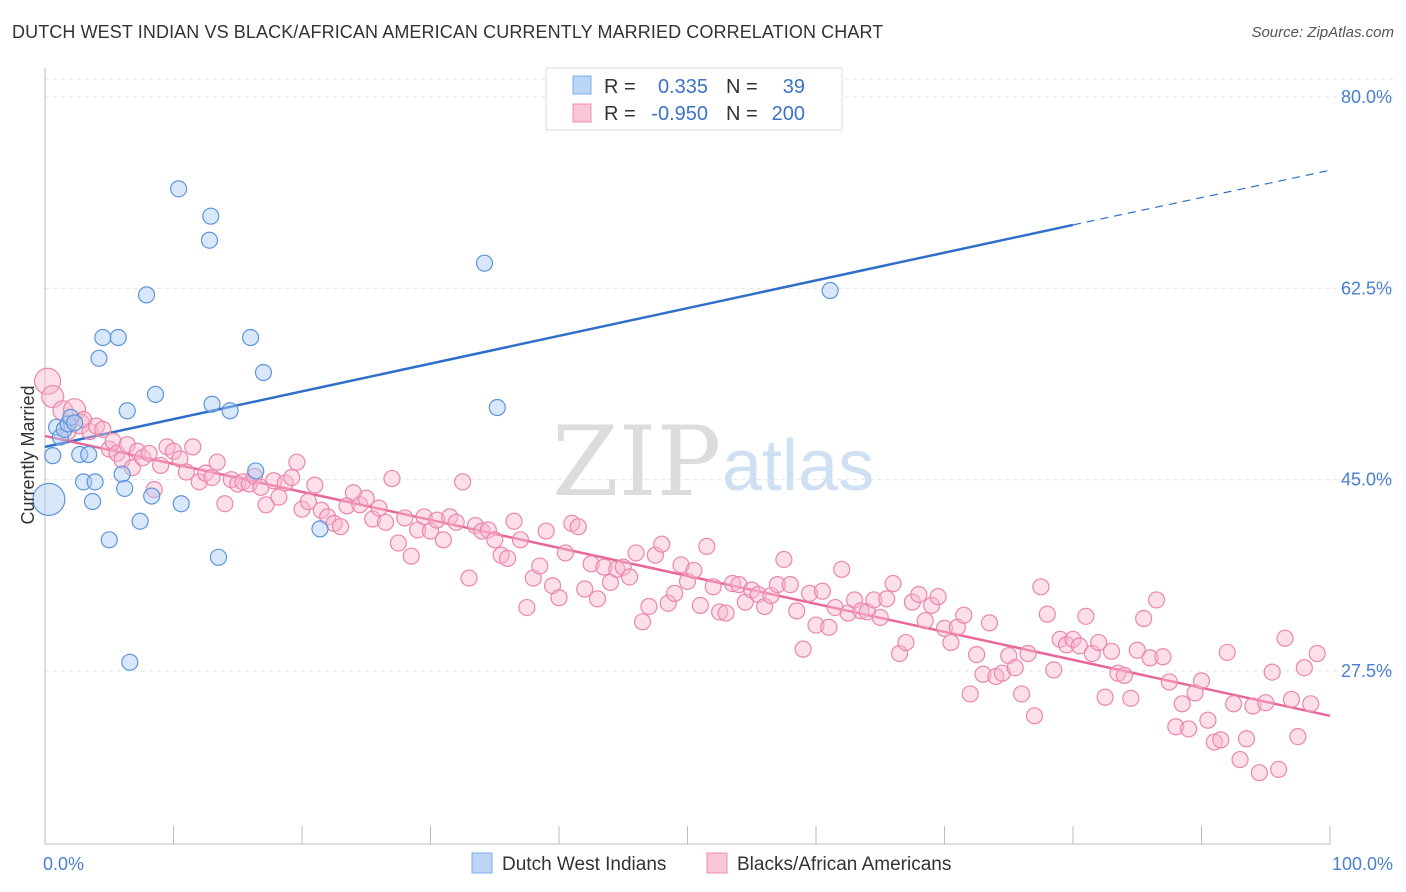  What do you see at coordinates (1362, 864) in the screenshot?
I see `x-tick-label: 100.0%` at bounding box center [1362, 864].